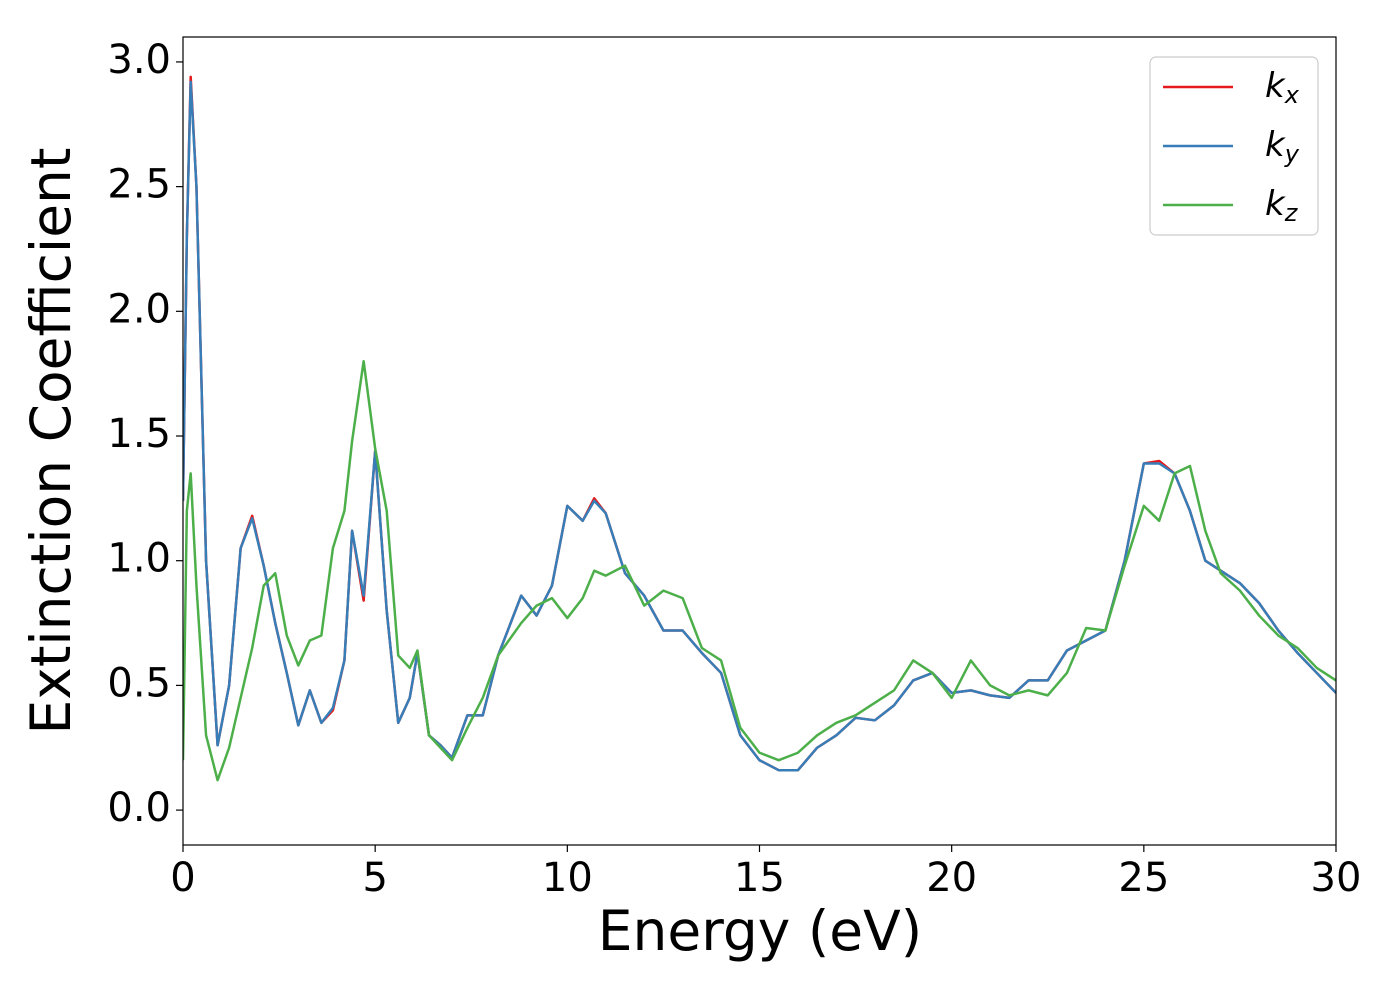 Image resolution: width=1400 pixels, height=1004 pixels. What do you see at coordinates (1282, 147) in the screenshot?
I see `legend-label: ky` at bounding box center [1282, 147].